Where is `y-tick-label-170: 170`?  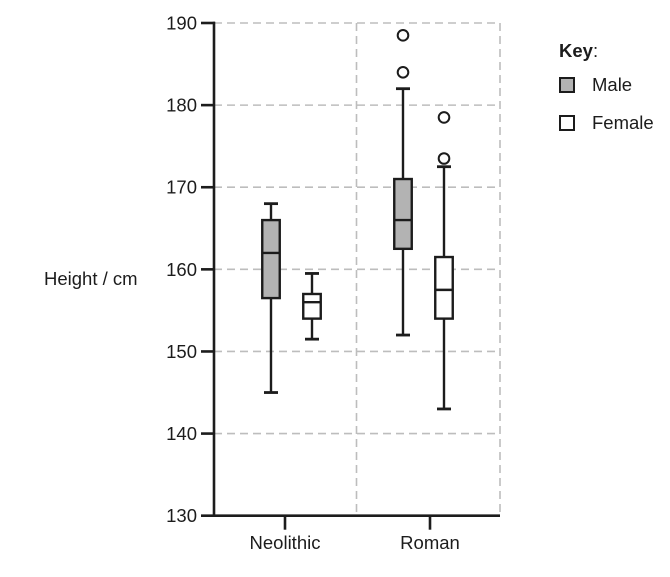
y-tick-label-170: 170 is located at coordinates (181, 187).